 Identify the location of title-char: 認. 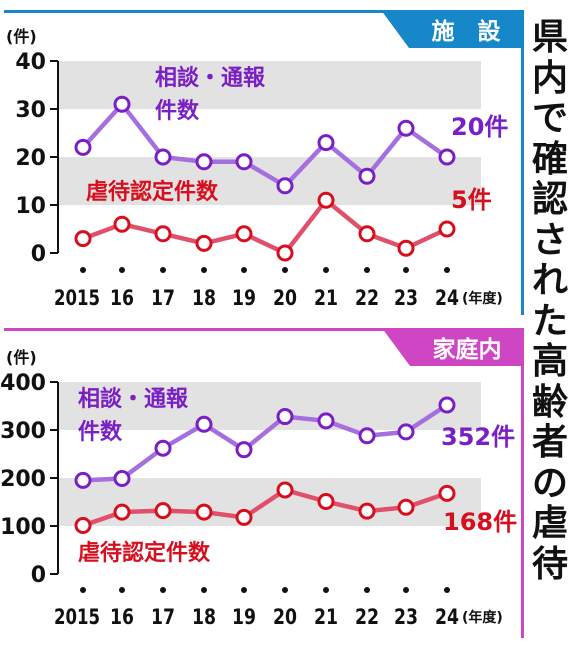
(549, 199).